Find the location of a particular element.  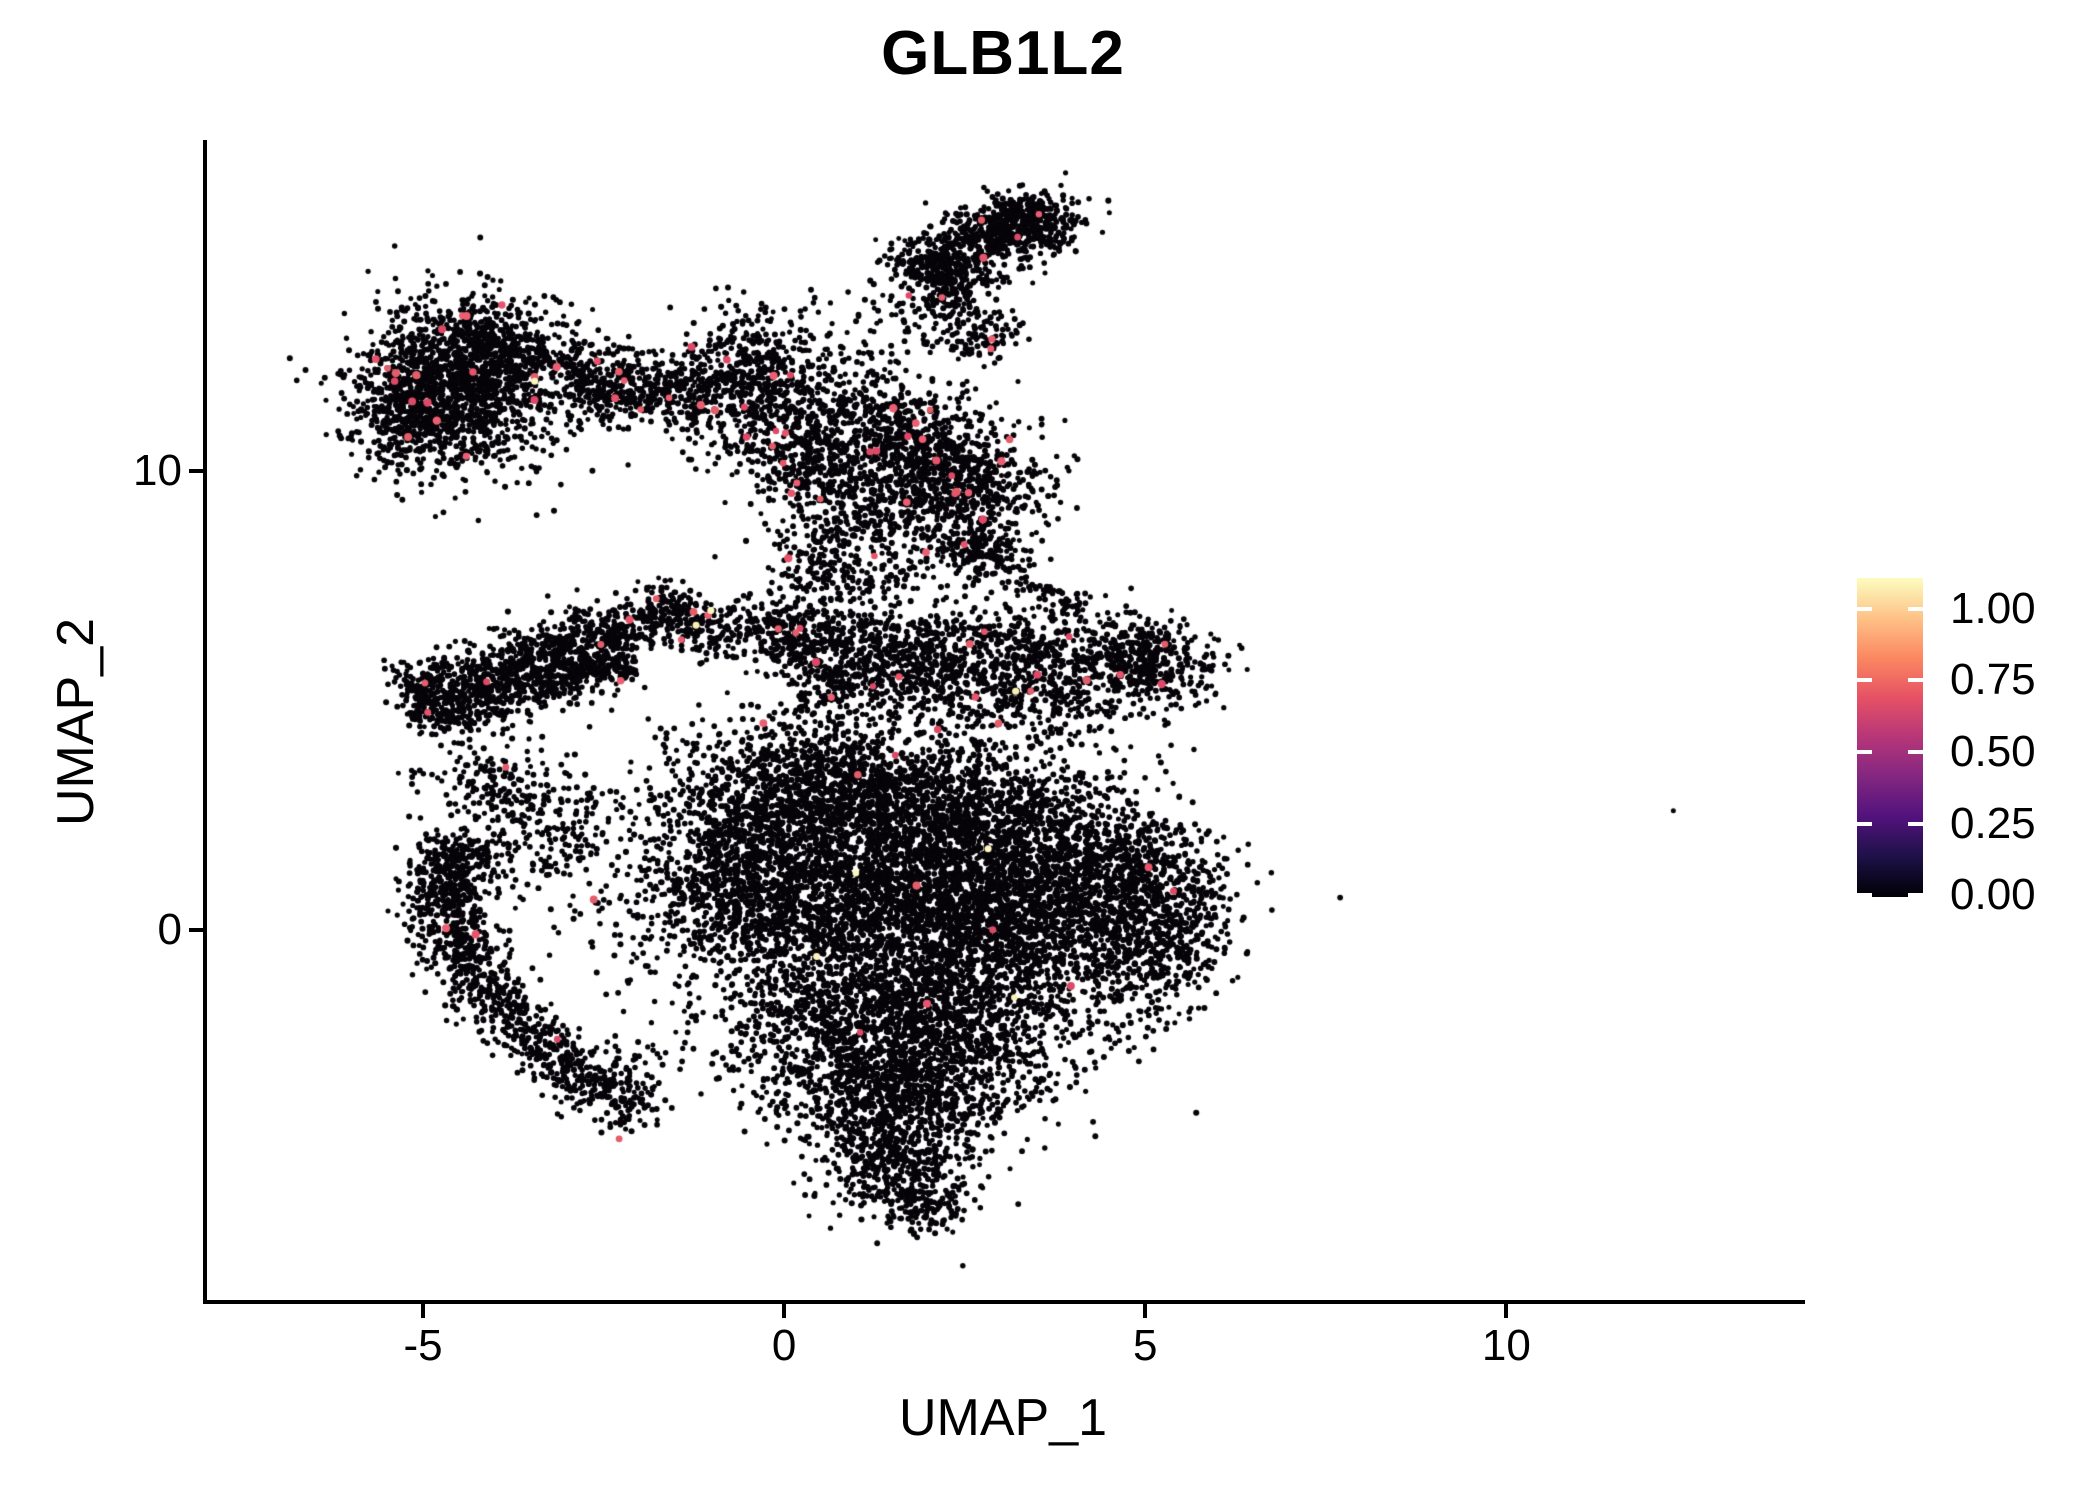

x-tick-label: 0 is located at coordinates (784, 1345).